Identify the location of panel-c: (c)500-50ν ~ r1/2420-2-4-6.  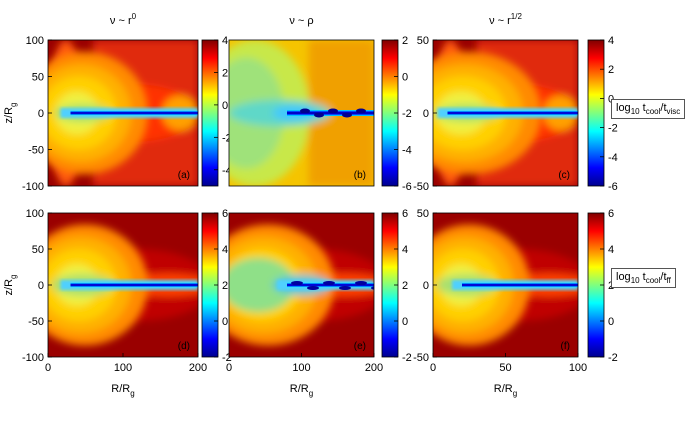
(515, 102).